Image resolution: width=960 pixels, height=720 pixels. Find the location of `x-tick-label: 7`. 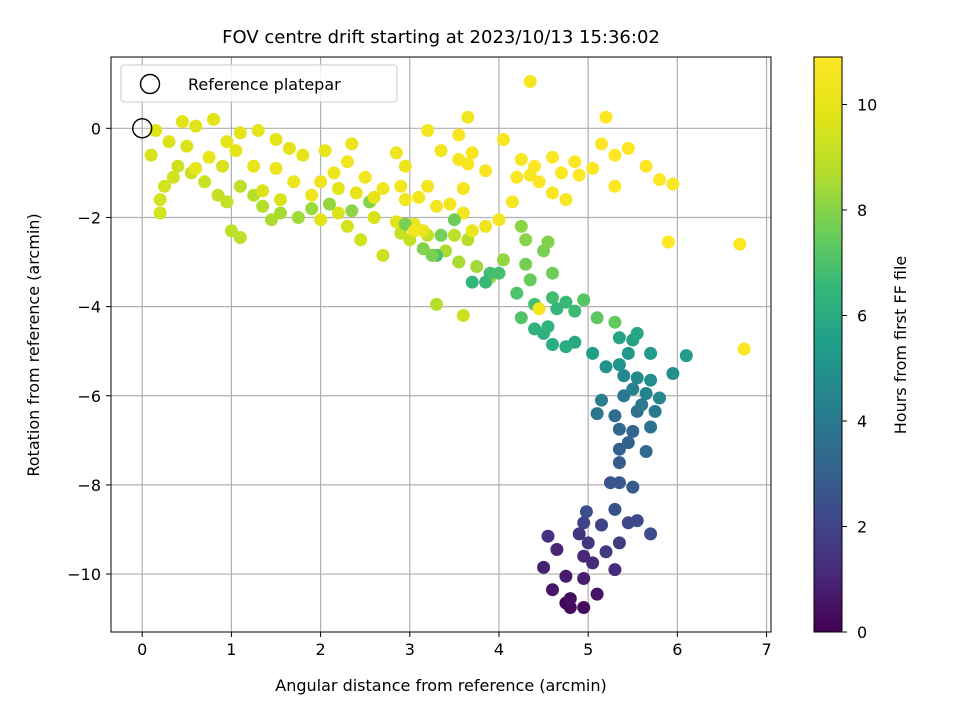

x-tick-label: 7 is located at coordinates (766, 649).